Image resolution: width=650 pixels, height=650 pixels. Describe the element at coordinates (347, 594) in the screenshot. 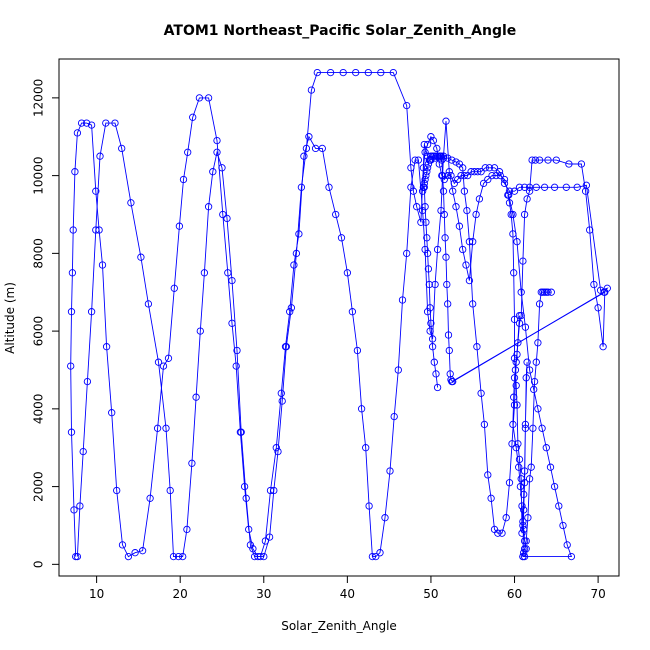

I see `x-tick-label: 40` at that location.